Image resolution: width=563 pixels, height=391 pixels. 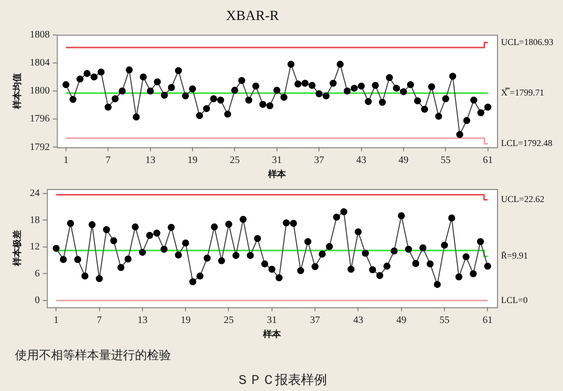 I want to click on chart-title: XBAR-R, so click(x=253, y=16).